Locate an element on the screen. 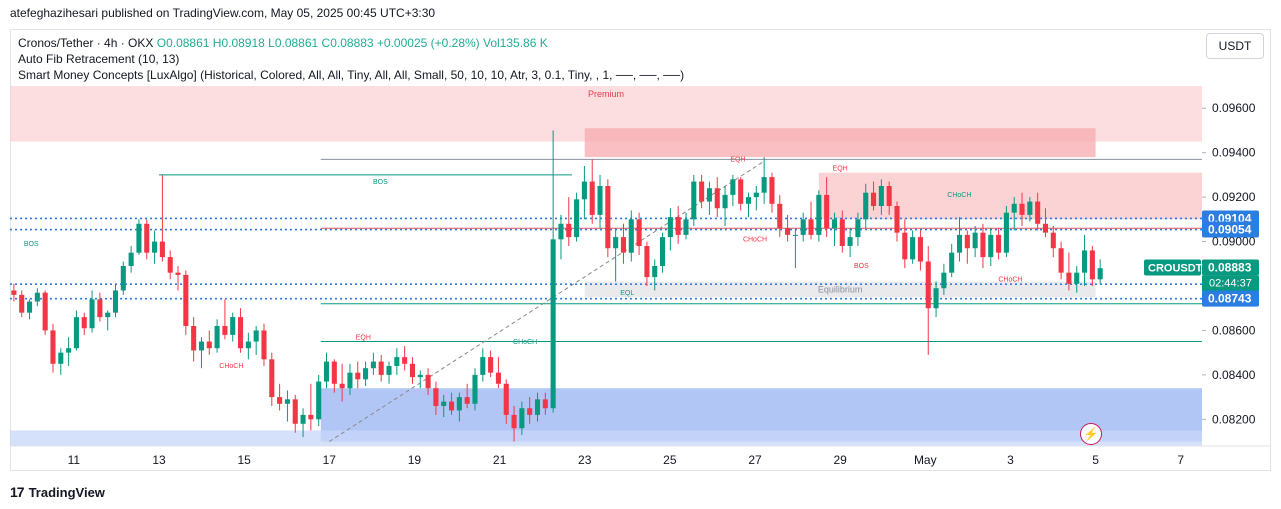 Image resolution: width=1281 pixels, height=509 pixels. zone-equilibrium is located at coordinates (840, 289).